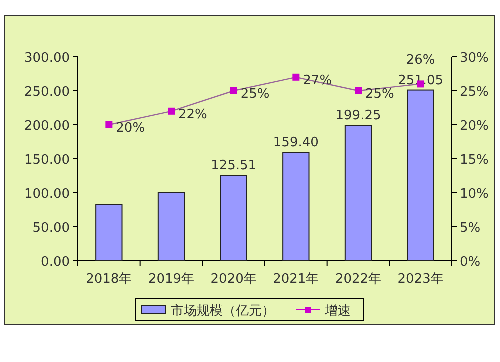 This screenshot has height=362, width=500. I want to click on data-label: 22%, so click(193, 114).